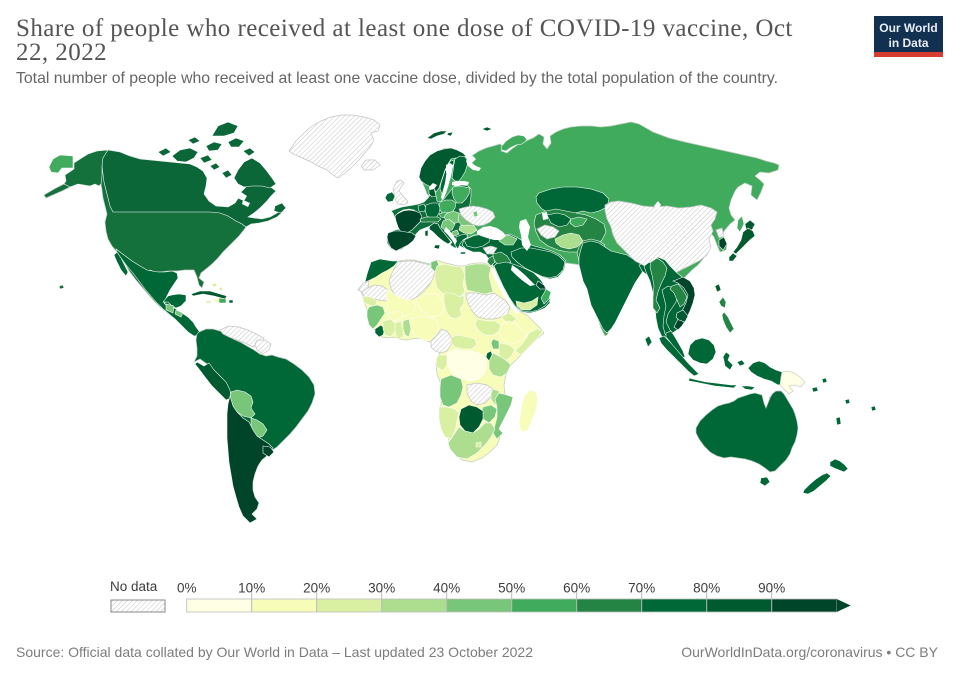 Image resolution: width=960 pixels, height=678 pixels. Describe the element at coordinates (446, 588) in the screenshot. I see `svg-text: 40%` at that location.